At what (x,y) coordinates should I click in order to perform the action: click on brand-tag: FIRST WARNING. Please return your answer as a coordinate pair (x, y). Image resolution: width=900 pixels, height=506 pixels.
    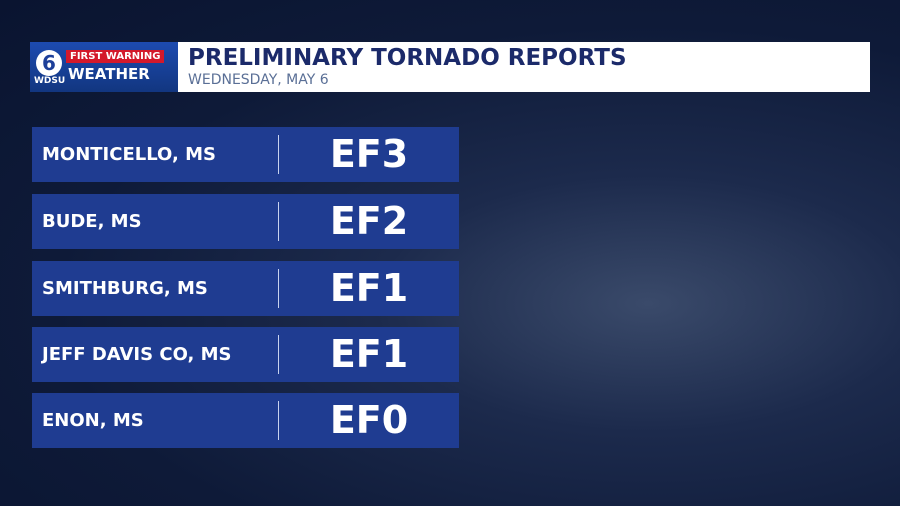
    Looking at the image, I should click on (115, 56).